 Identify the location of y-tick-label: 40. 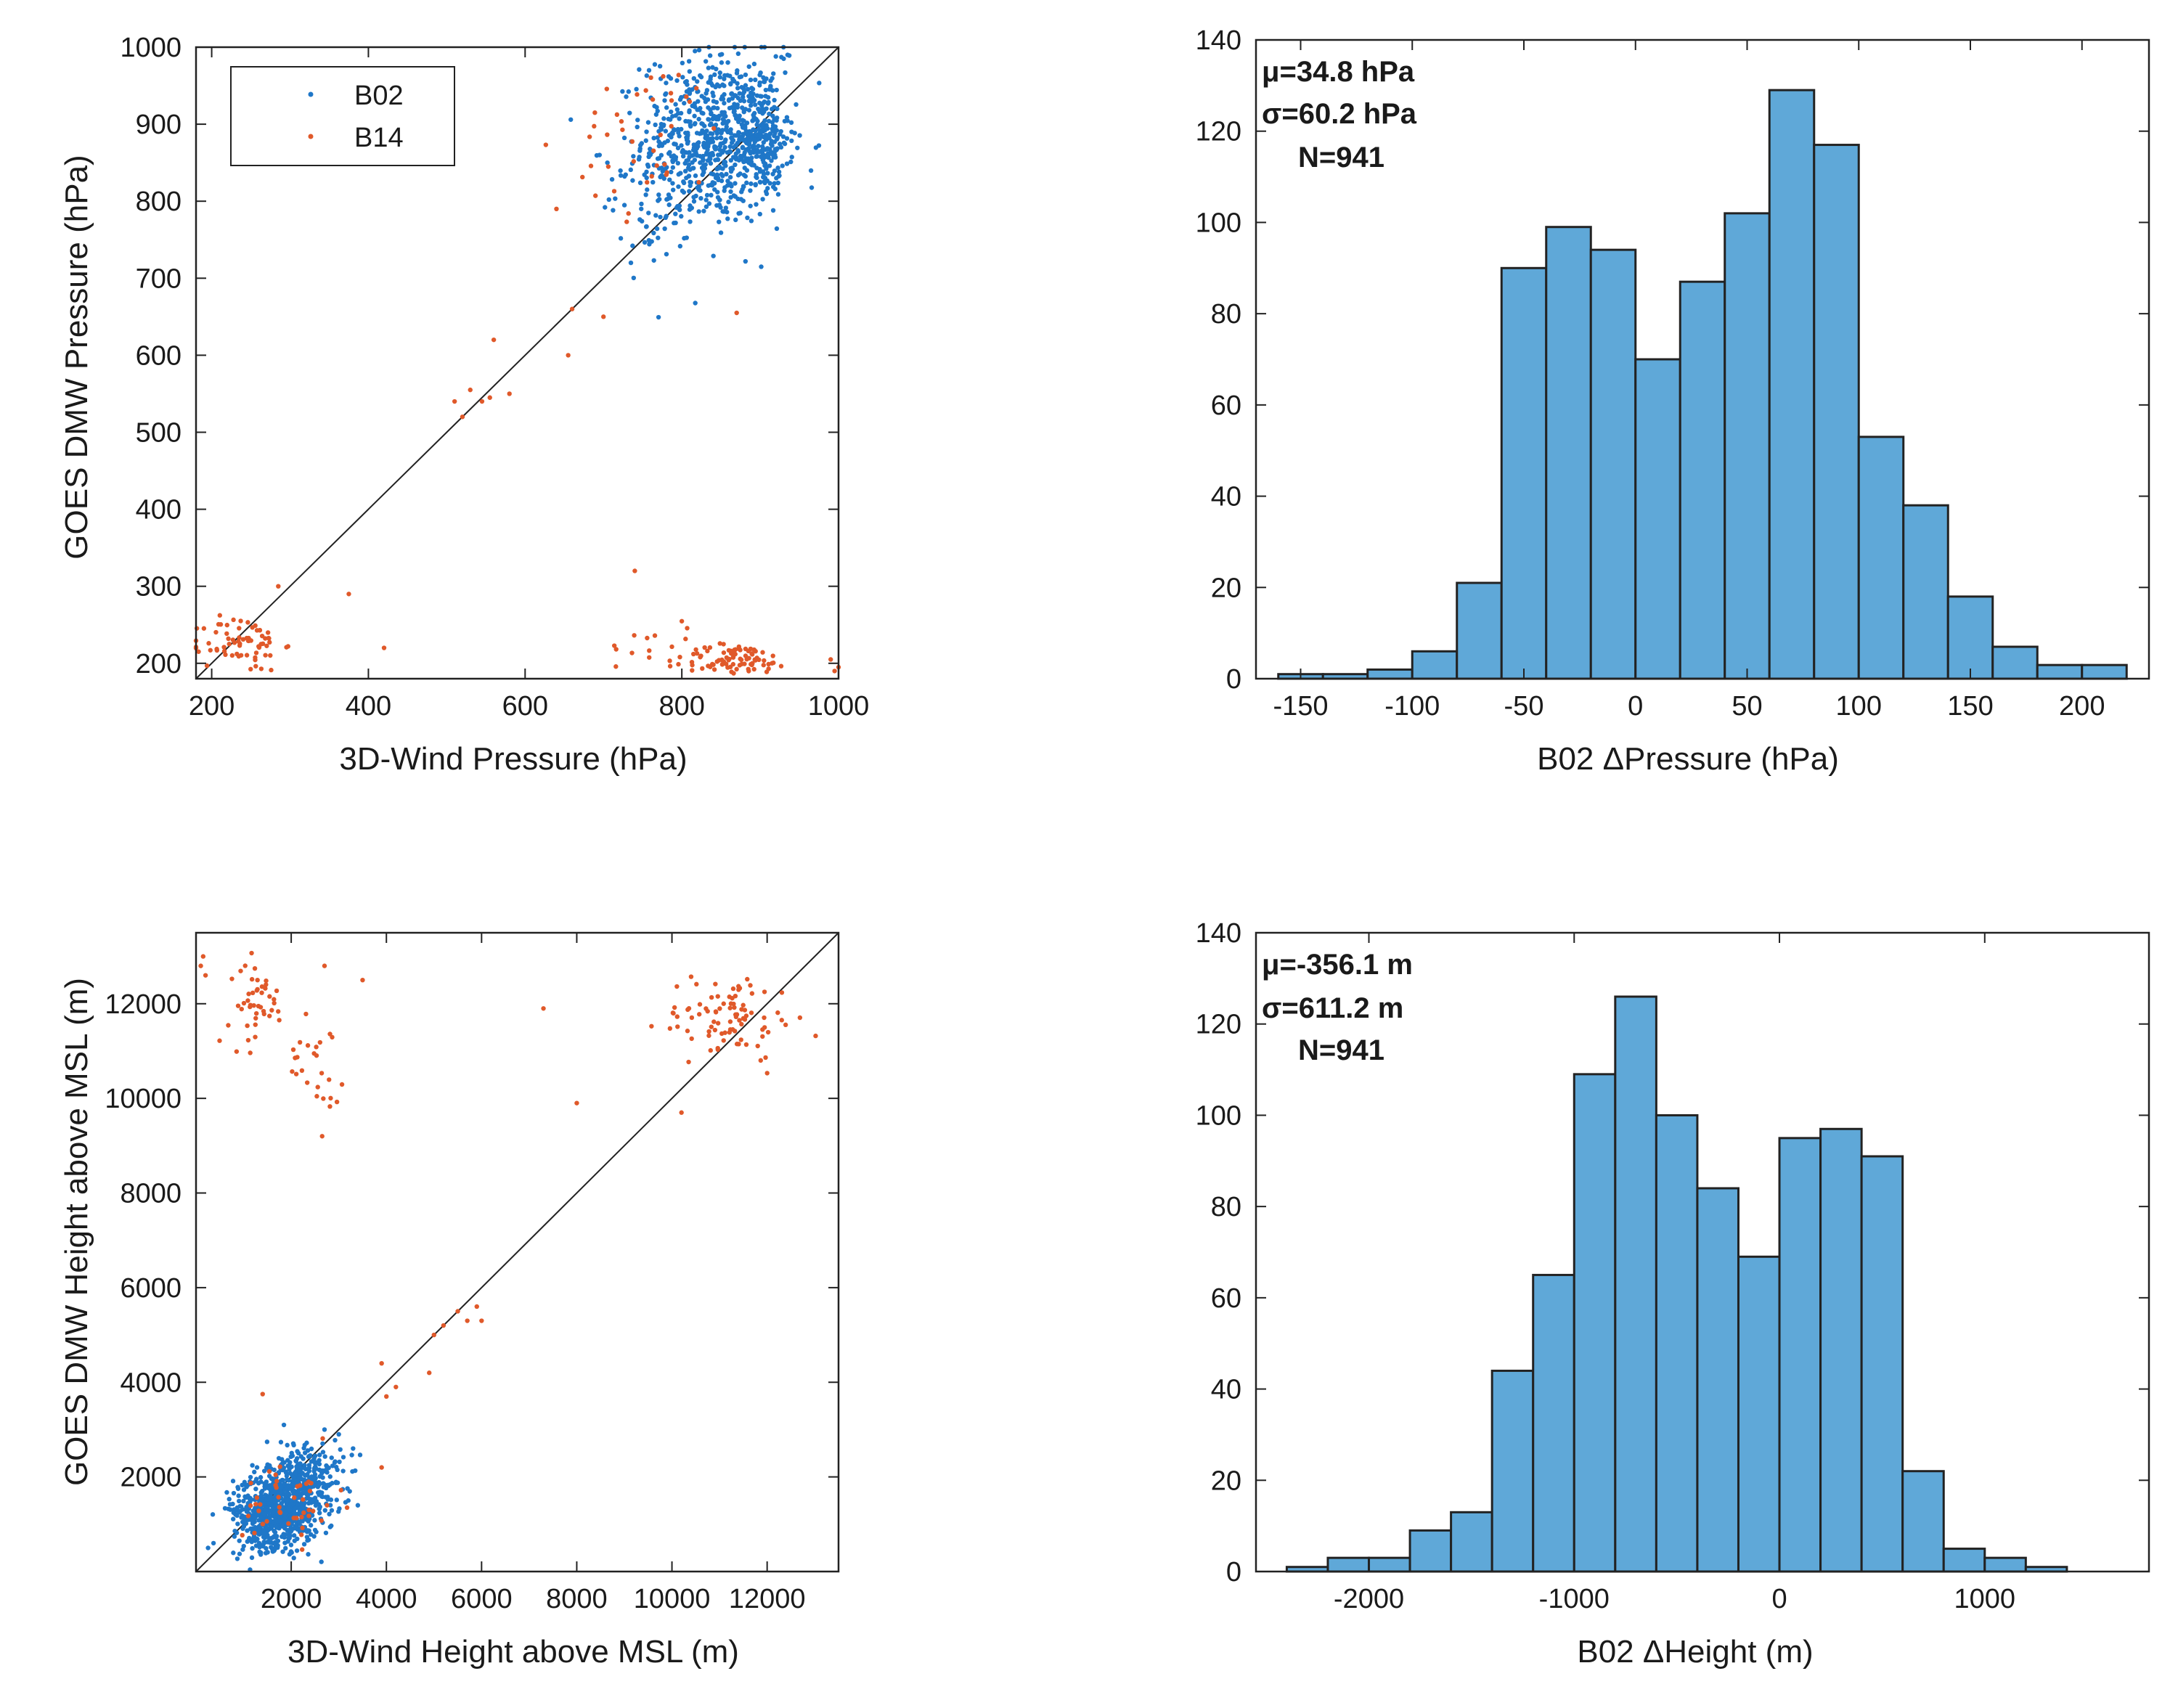
(1226, 497).